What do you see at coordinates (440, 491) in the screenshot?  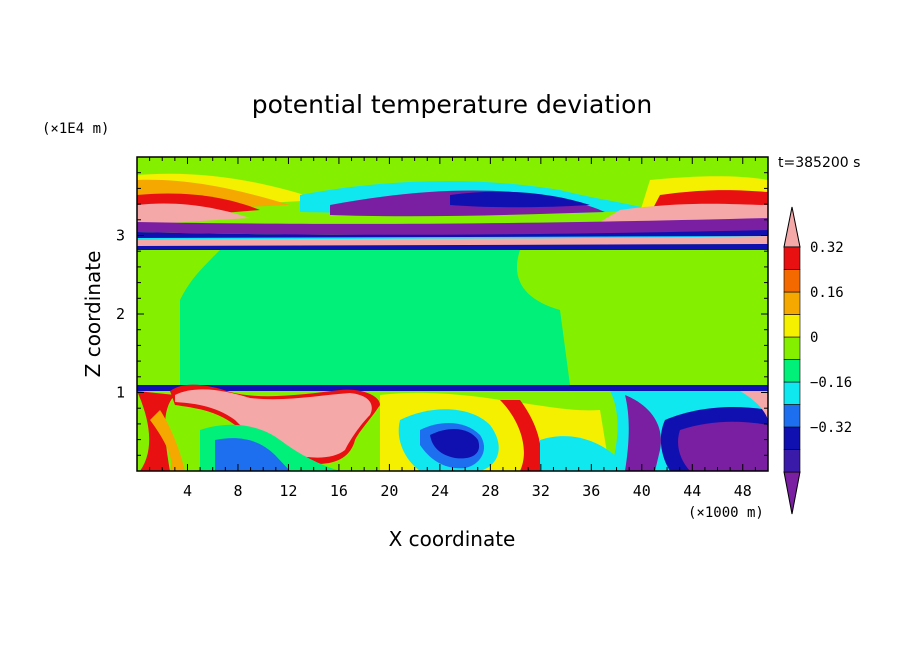 I see `x-tick-label: 24` at bounding box center [440, 491].